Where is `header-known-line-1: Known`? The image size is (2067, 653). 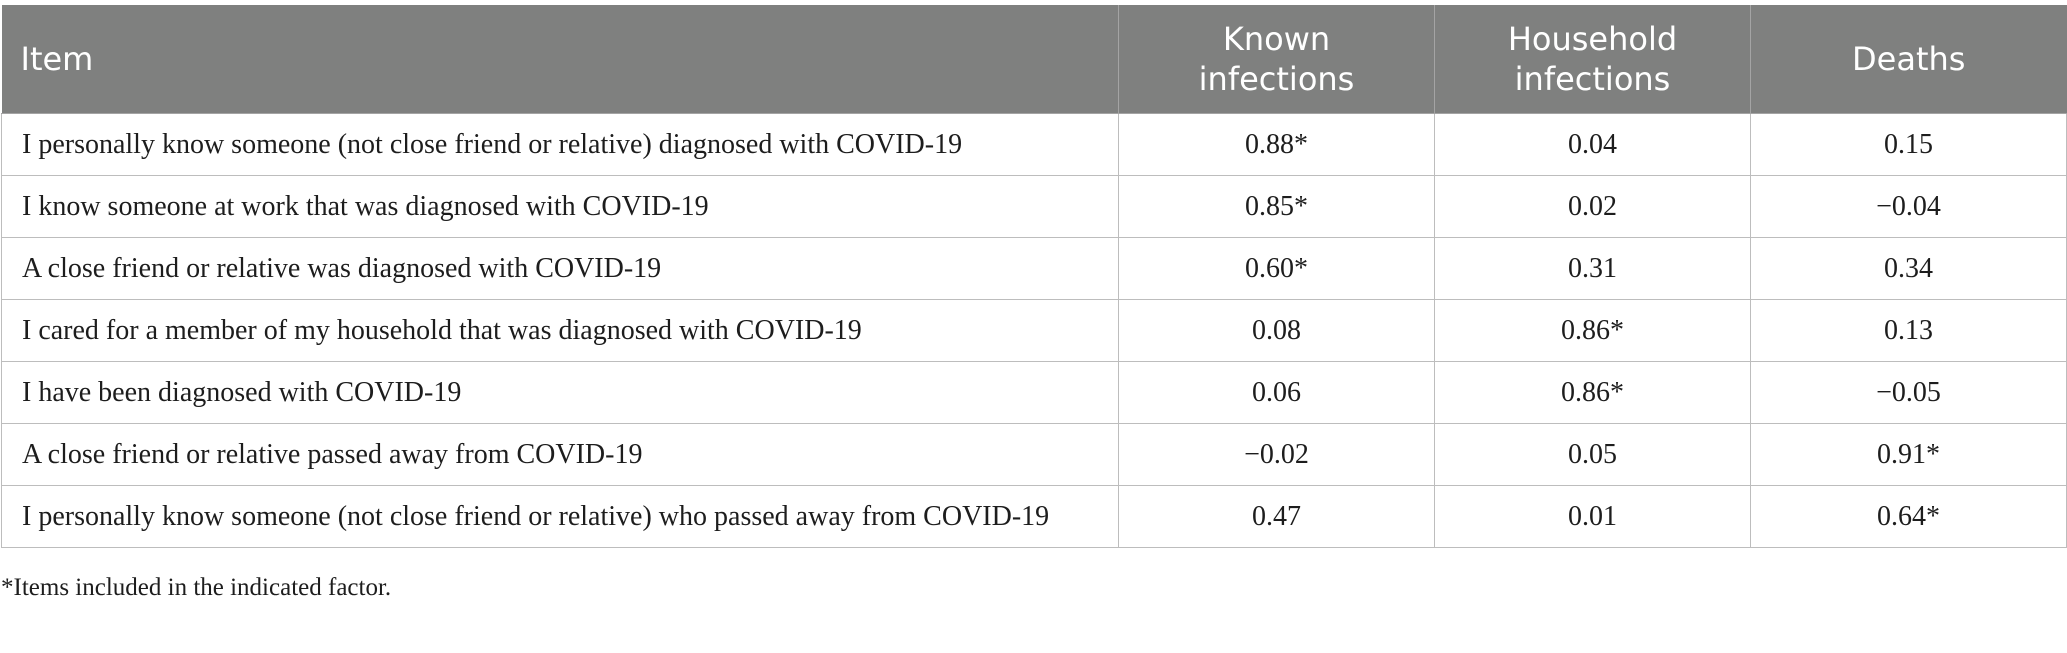
header-known-line-1: Known is located at coordinates (1276, 39).